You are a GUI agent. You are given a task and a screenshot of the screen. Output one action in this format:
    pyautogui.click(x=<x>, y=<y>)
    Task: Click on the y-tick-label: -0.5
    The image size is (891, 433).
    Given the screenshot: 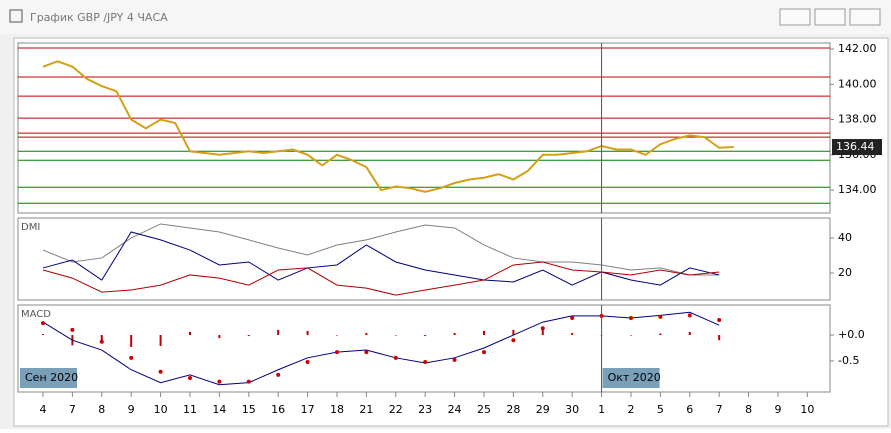 What is the action you would take?
    pyautogui.click(x=848, y=360)
    